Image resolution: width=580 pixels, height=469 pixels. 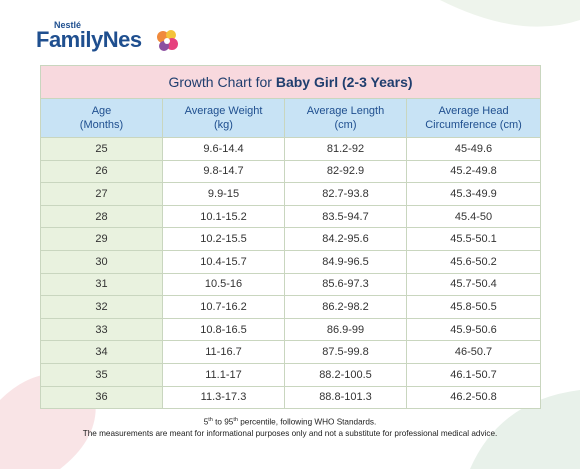 What do you see at coordinates (473, 239) in the screenshot?
I see `table-cell: 45.5-50.1` at bounding box center [473, 239].